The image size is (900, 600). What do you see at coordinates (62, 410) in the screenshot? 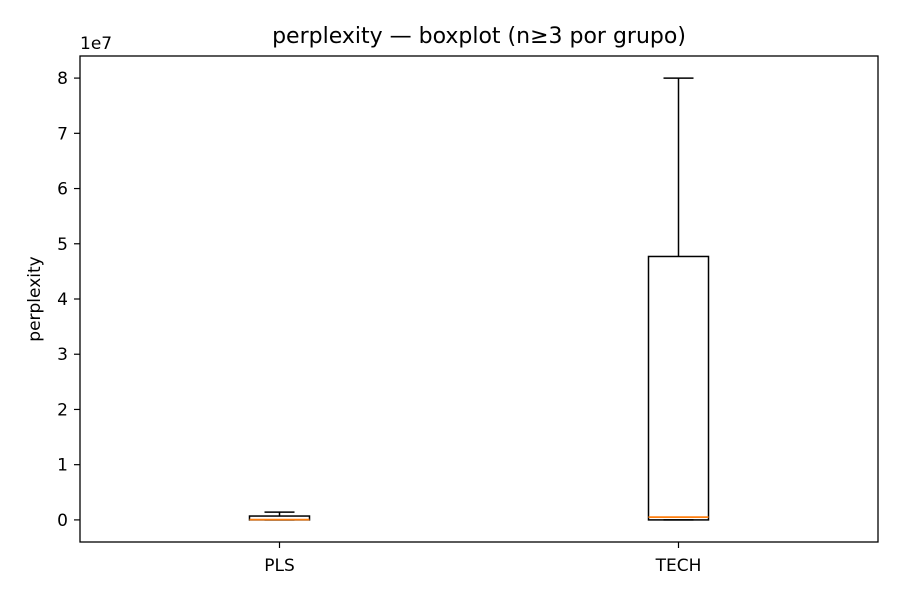
I see `y-tick-label: 2` at bounding box center [62, 410].